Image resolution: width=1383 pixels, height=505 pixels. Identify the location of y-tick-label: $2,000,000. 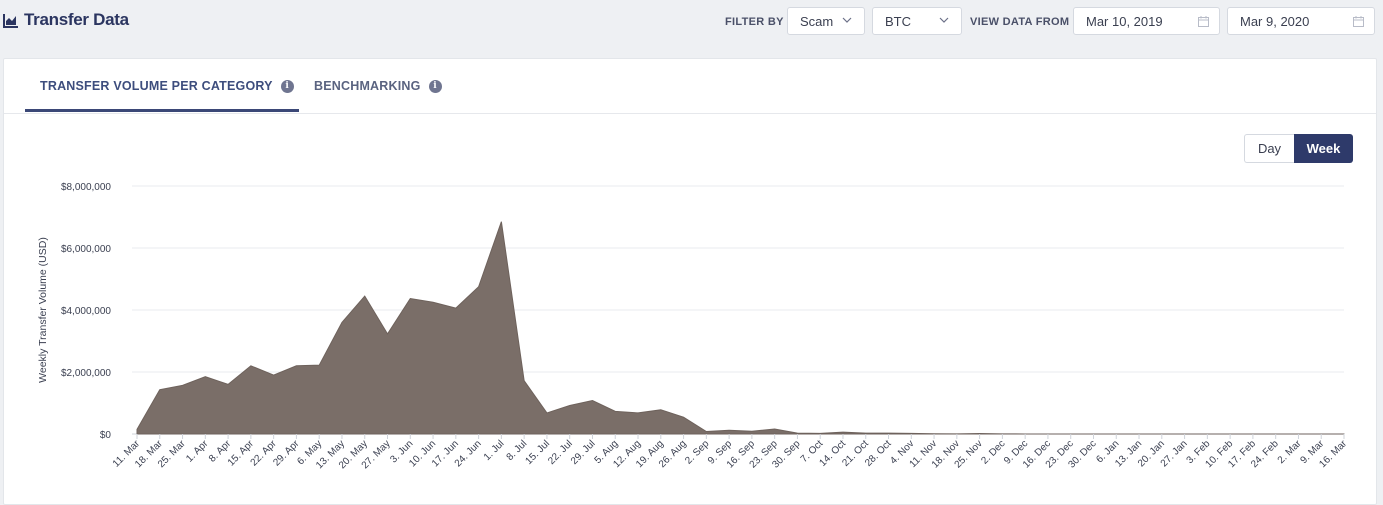
(86, 373).